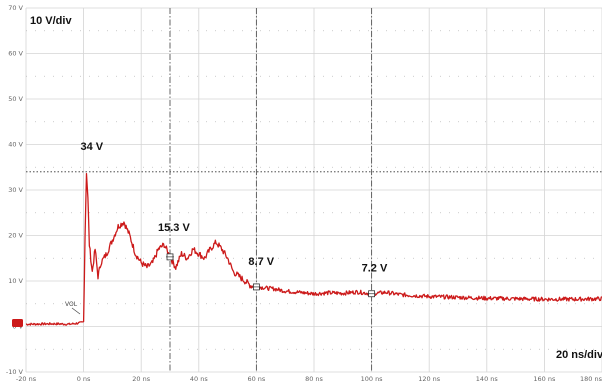 Image resolution: width=602 pixels, height=383 pixels. Describe the element at coordinates (372, 379) in the screenshot. I see `x-tick-label: 100 ns` at that location.